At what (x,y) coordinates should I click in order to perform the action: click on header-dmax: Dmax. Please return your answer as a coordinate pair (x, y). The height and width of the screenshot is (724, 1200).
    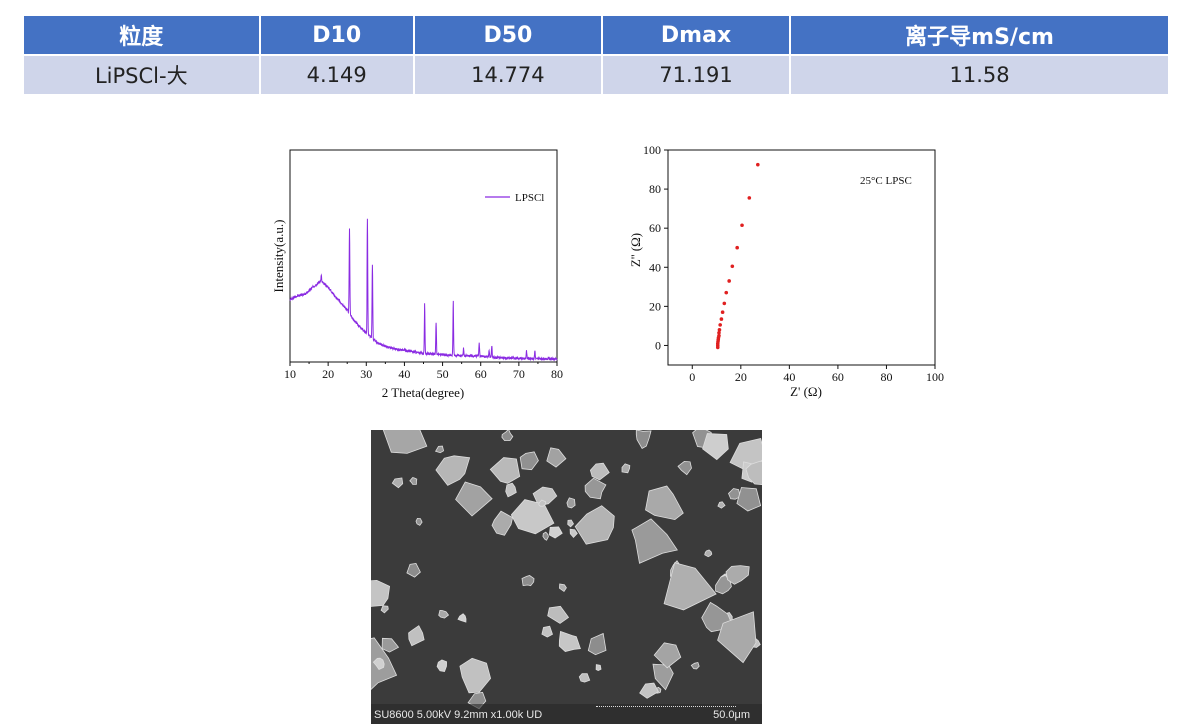
    Looking at the image, I should click on (696, 35).